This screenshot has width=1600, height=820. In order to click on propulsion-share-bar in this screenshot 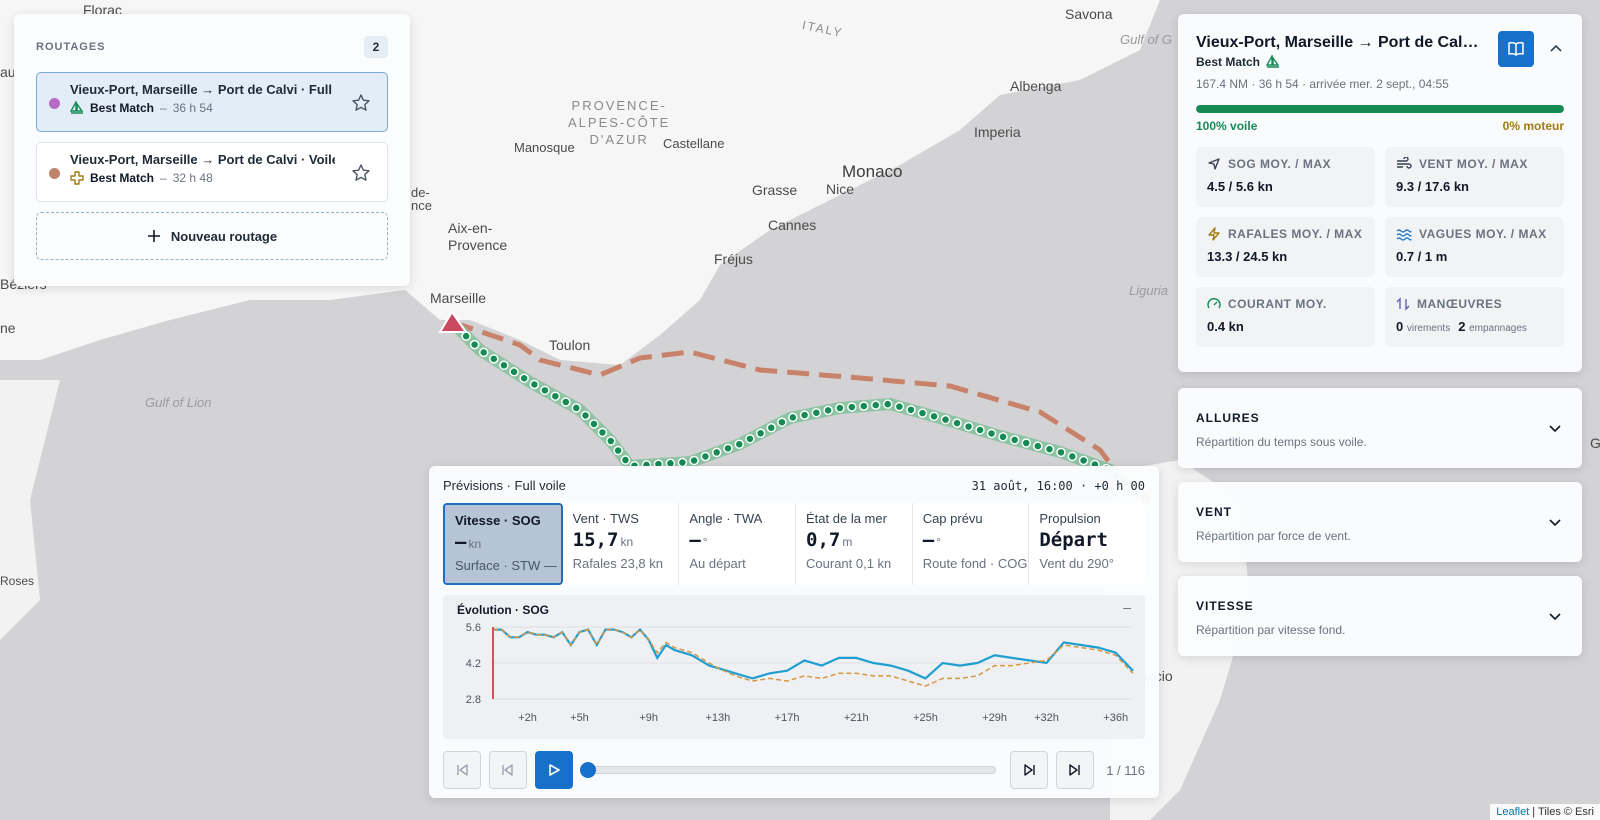, I will do `click(1380, 109)`.